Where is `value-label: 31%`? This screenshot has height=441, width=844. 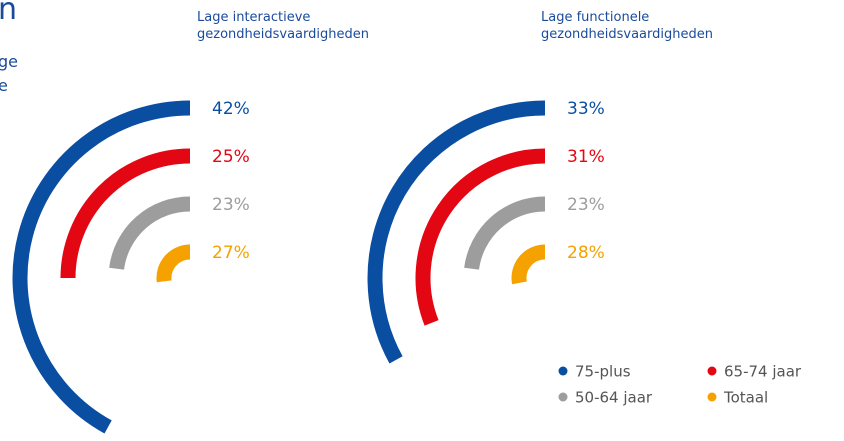 value-label: 31% is located at coordinates (586, 157).